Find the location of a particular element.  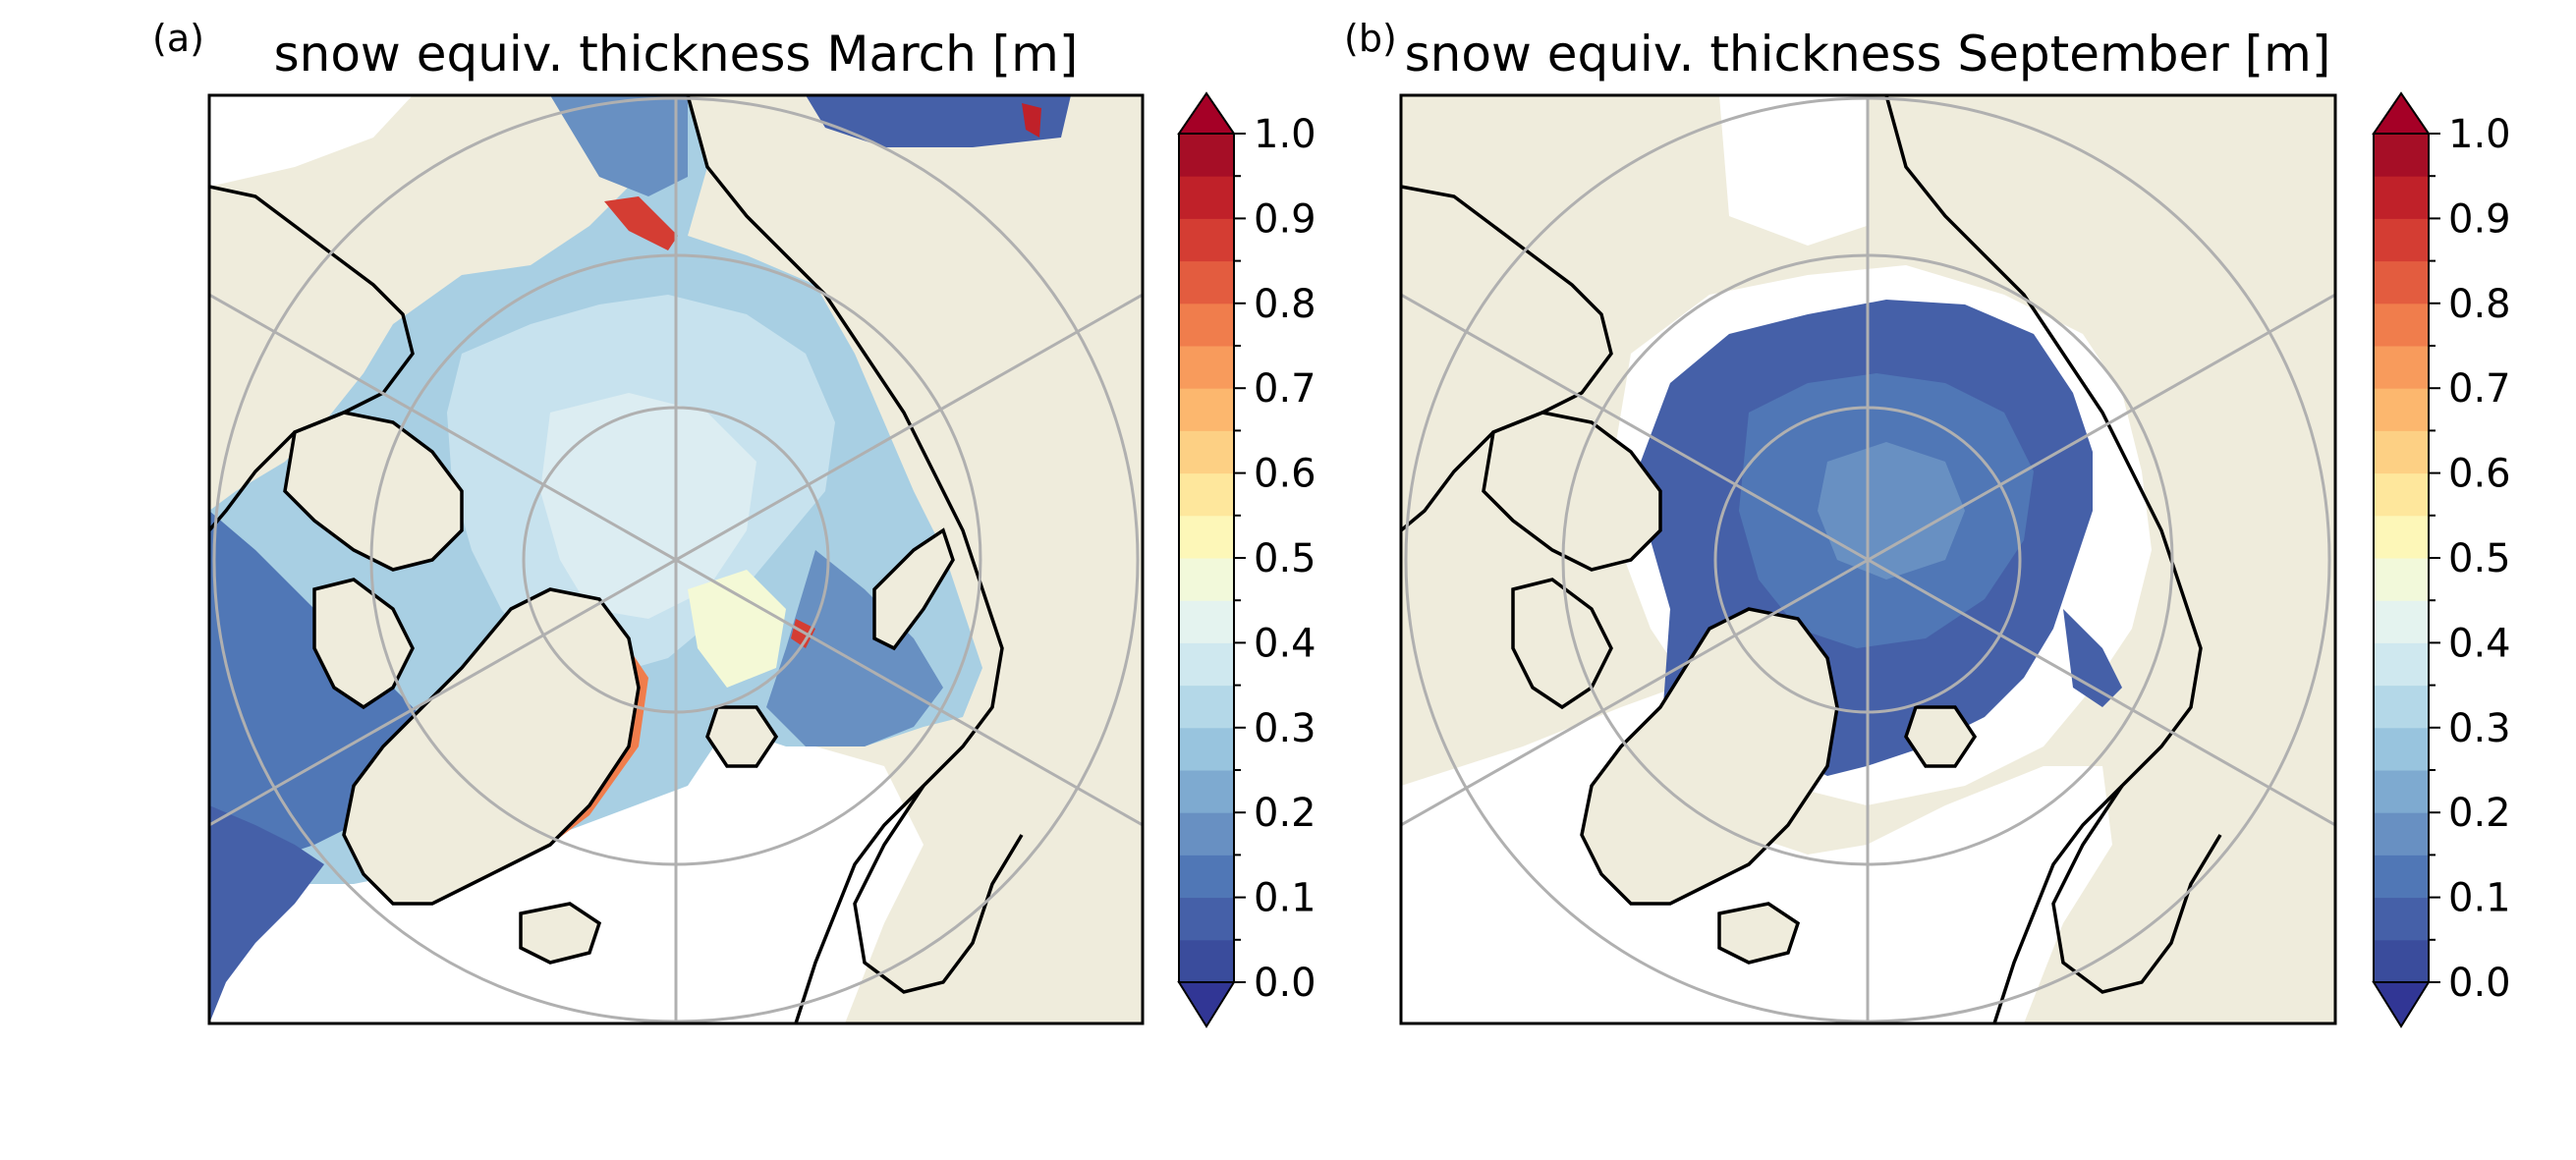

panel-b-label: (b) is located at coordinates (1370, 38).